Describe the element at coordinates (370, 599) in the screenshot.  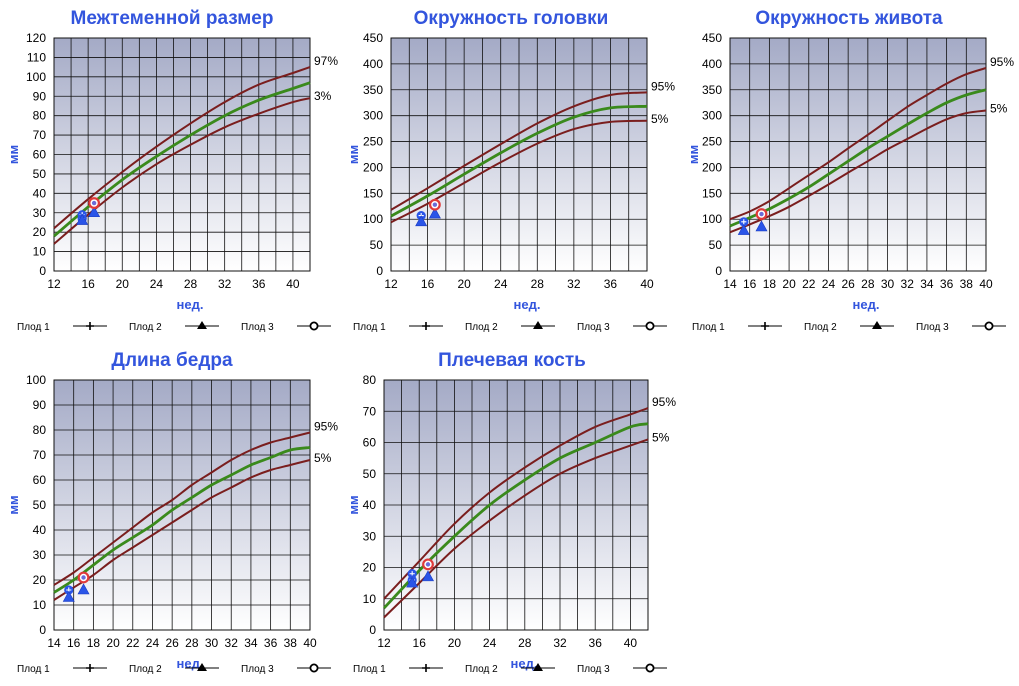
I see `y-tick-label: 10` at that location.